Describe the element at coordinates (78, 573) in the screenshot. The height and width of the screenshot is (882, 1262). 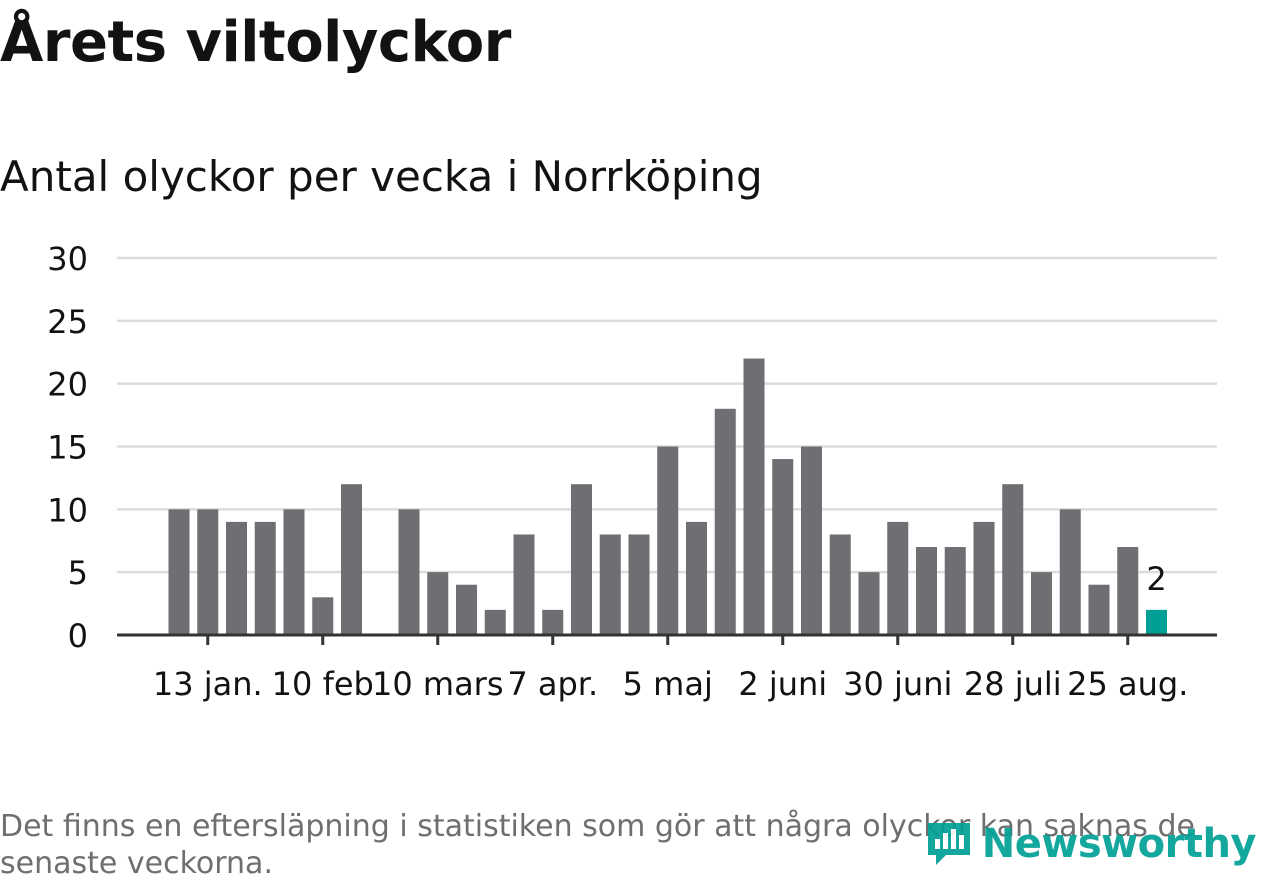
I see `y-tick-label: 5` at that location.